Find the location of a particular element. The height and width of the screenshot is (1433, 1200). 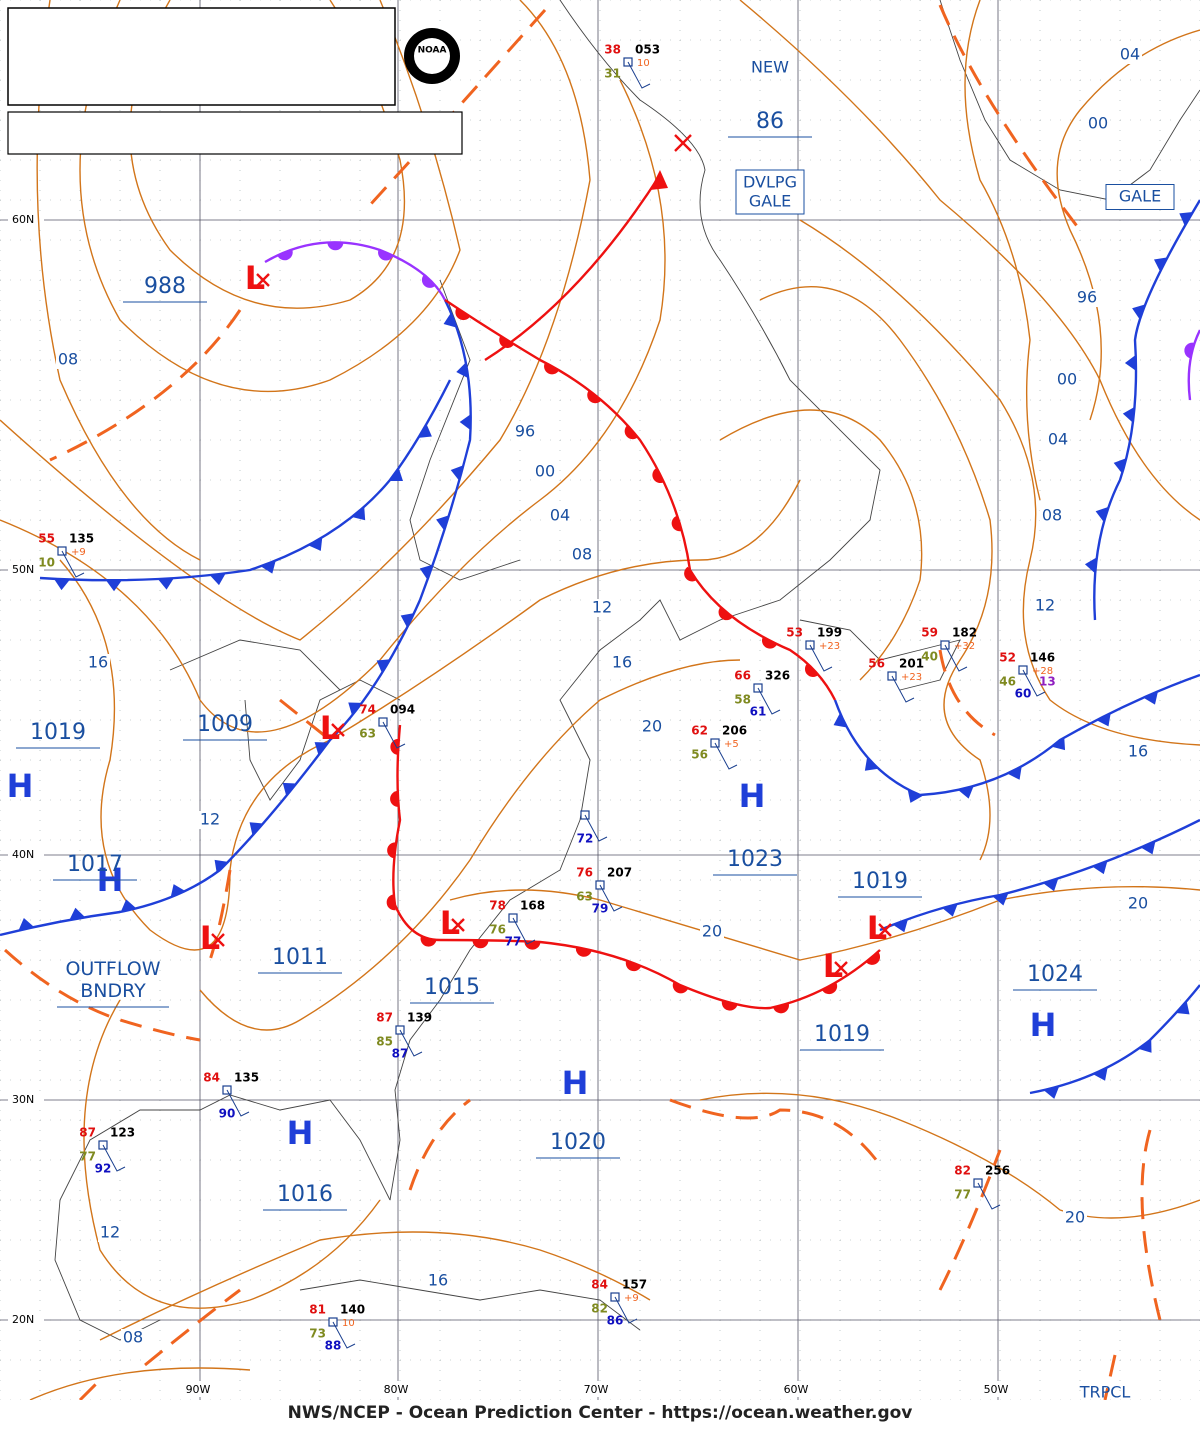

longitude-label: 70W is located at coordinates (596, 1389).